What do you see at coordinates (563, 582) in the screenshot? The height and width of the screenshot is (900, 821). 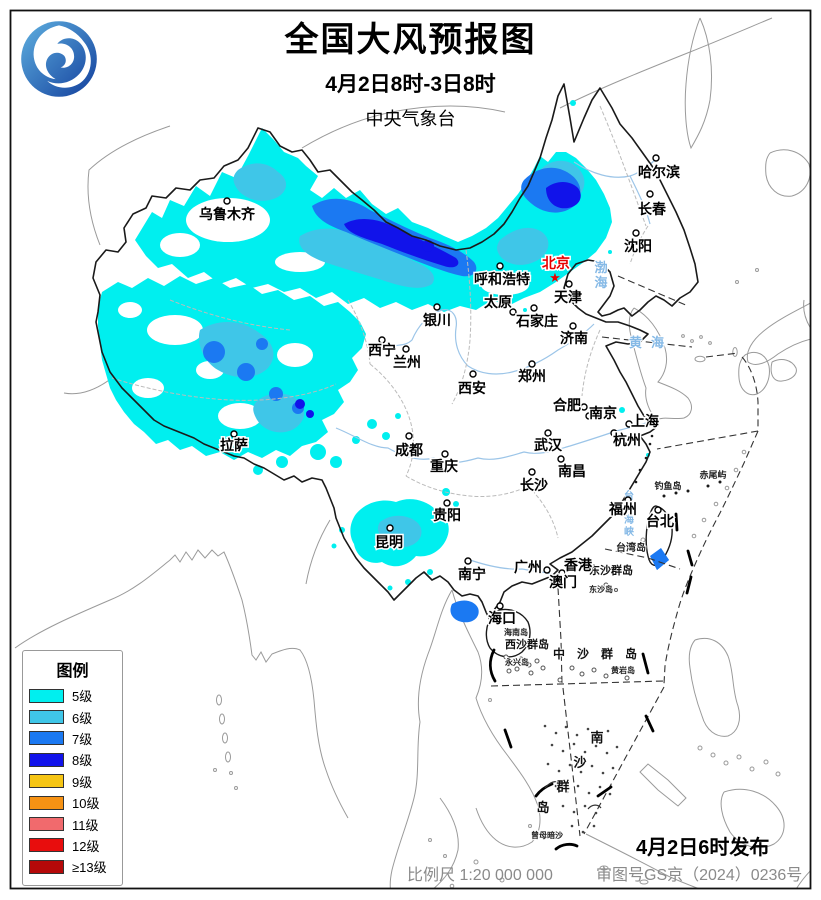 I see `city-label: 澳门` at bounding box center [563, 582].